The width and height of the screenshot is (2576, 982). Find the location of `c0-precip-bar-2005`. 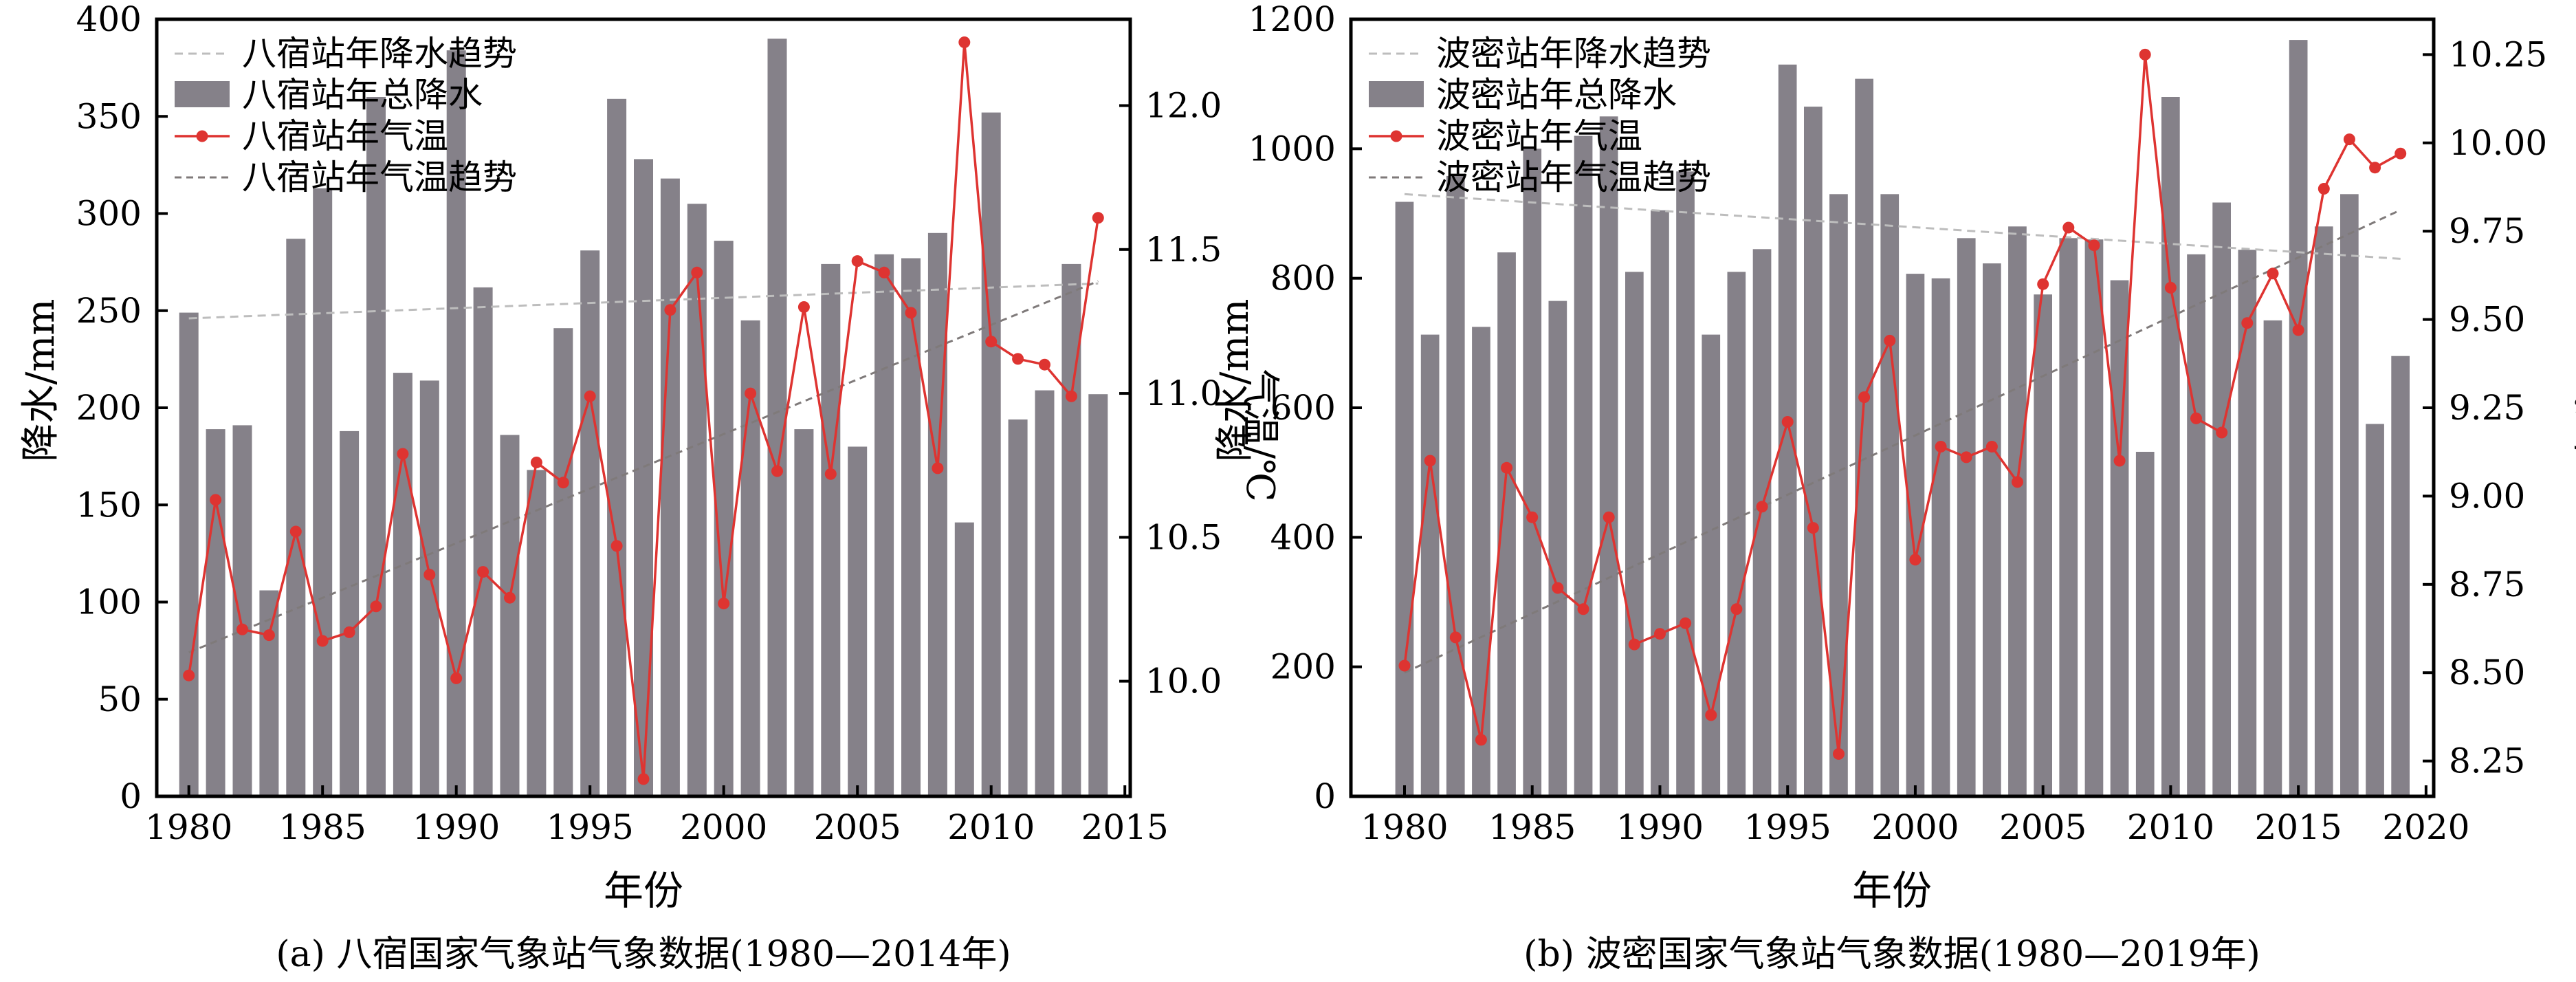

c0-precip-bar-2005 is located at coordinates (858, 621).